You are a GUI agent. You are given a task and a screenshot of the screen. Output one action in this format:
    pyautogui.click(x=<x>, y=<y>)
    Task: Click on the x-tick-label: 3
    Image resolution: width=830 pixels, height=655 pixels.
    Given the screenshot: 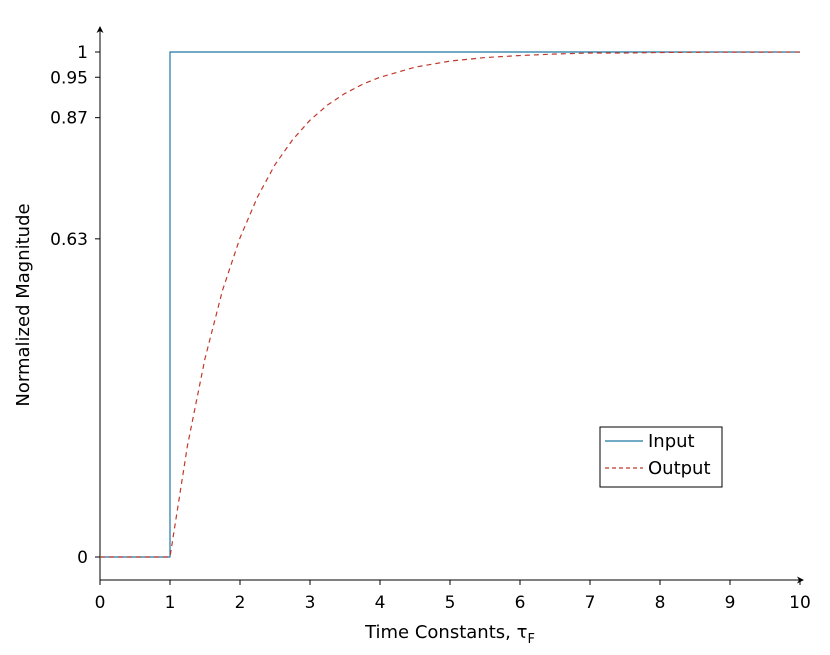 What is the action you would take?
    pyautogui.click(x=310, y=603)
    